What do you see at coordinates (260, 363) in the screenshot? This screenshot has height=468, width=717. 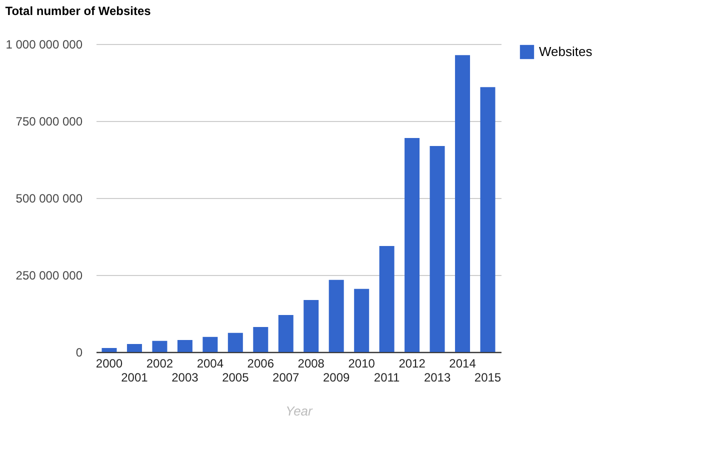 I see `x-tick-label: 2006` at bounding box center [260, 363].